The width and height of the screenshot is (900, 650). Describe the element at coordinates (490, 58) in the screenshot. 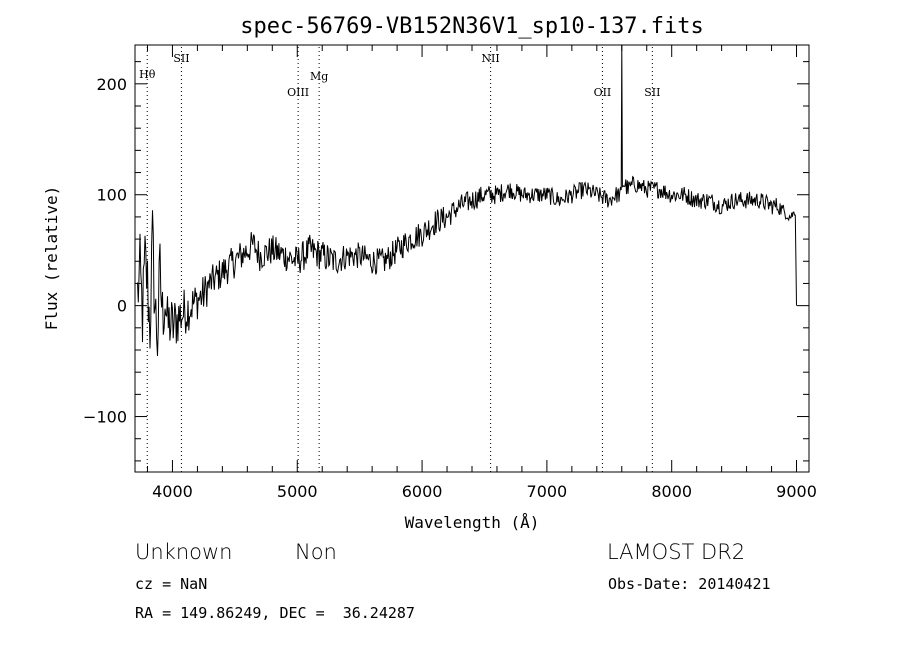

I see `line-marker-label: NII` at that location.